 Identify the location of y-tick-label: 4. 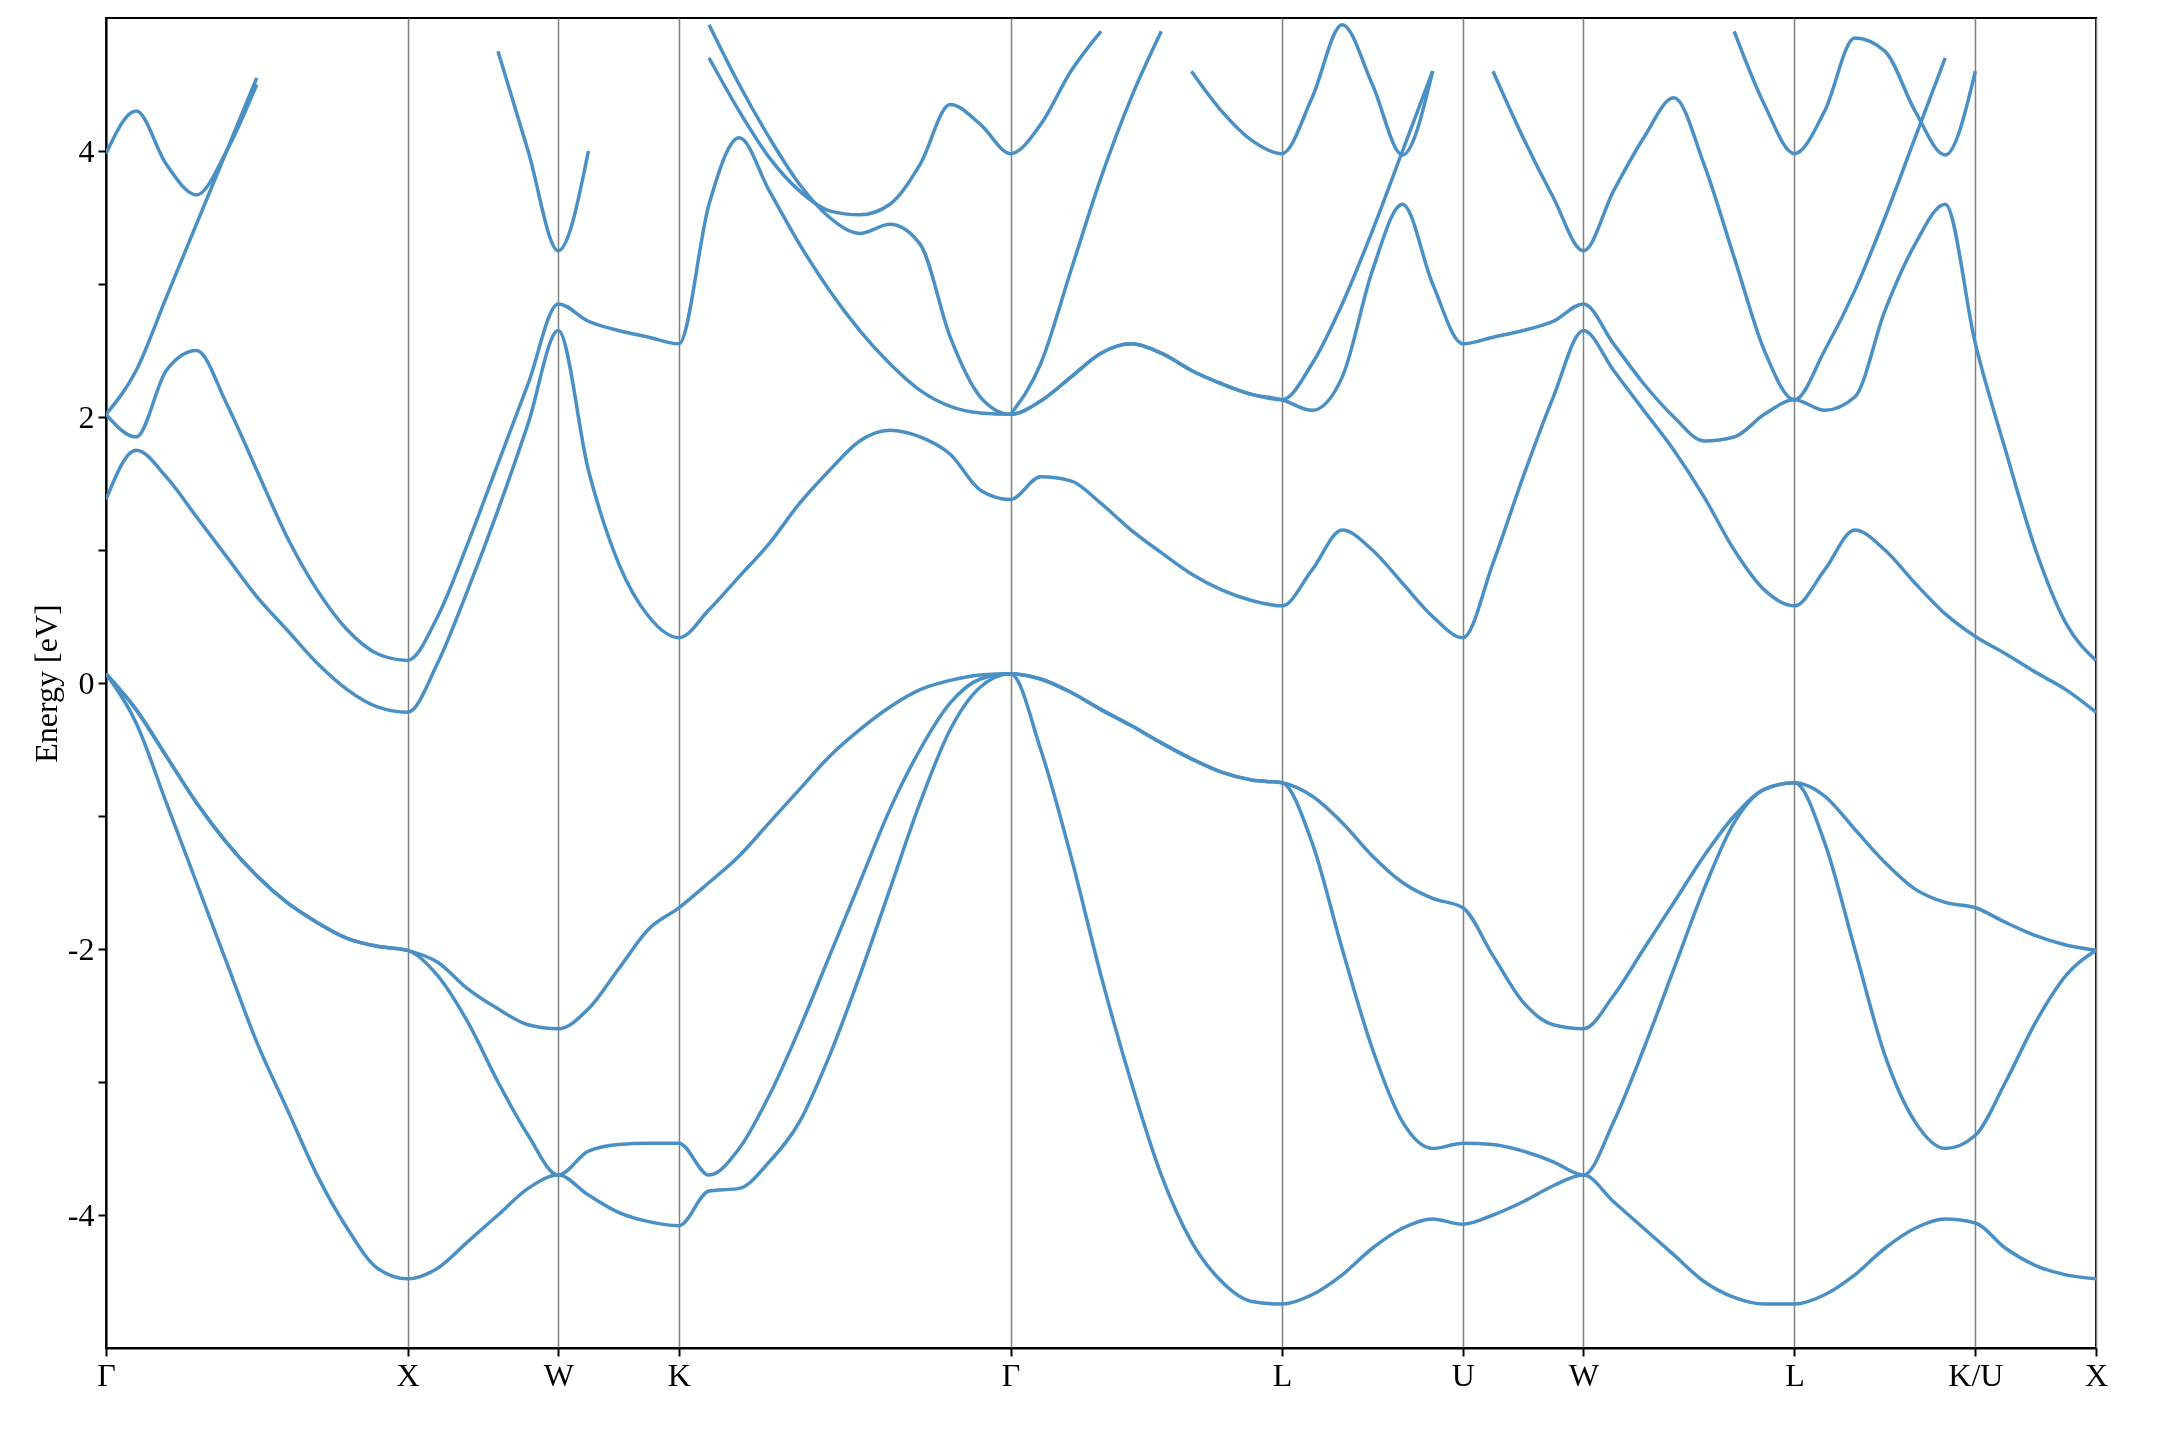
(86, 150).